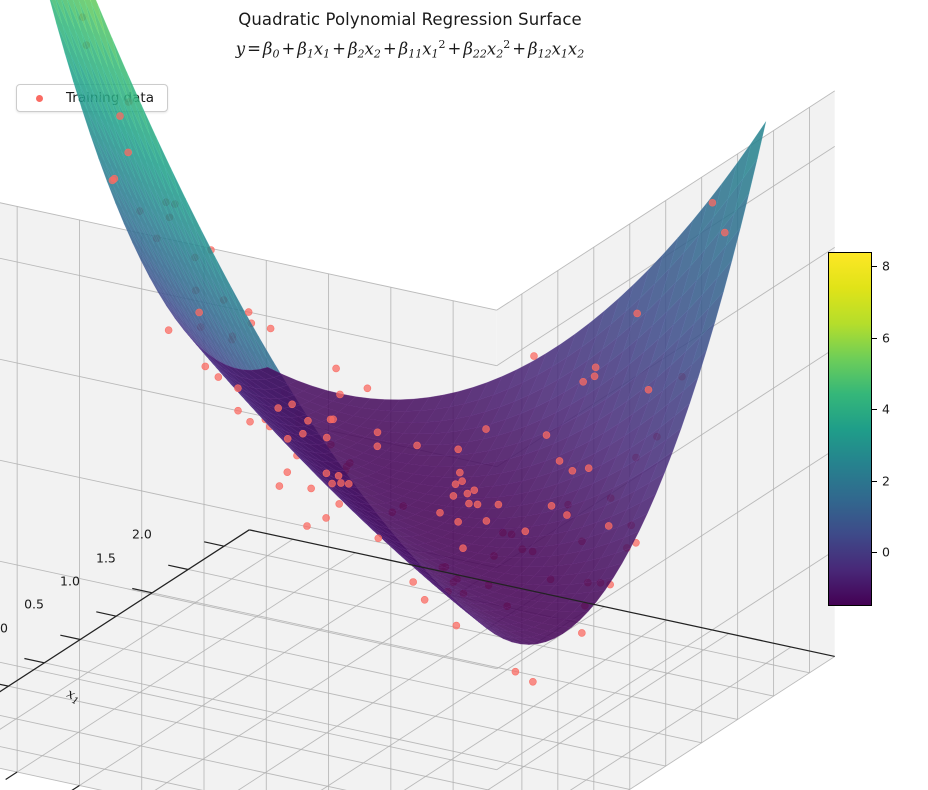 This screenshot has width=928, height=790. I want to click on colorbar-gradient, so click(850, 429).